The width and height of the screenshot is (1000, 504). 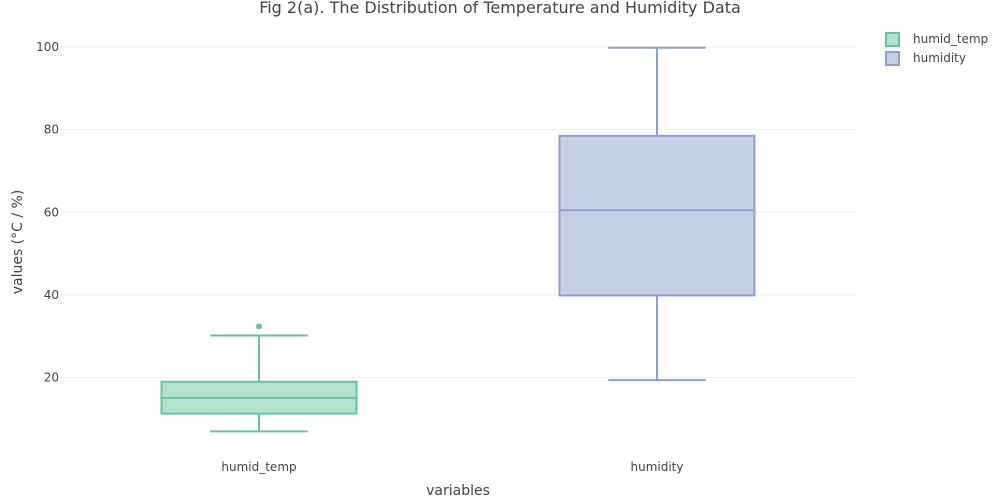 I want to click on legend-item-humidity: humidity, so click(x=925, y=58).